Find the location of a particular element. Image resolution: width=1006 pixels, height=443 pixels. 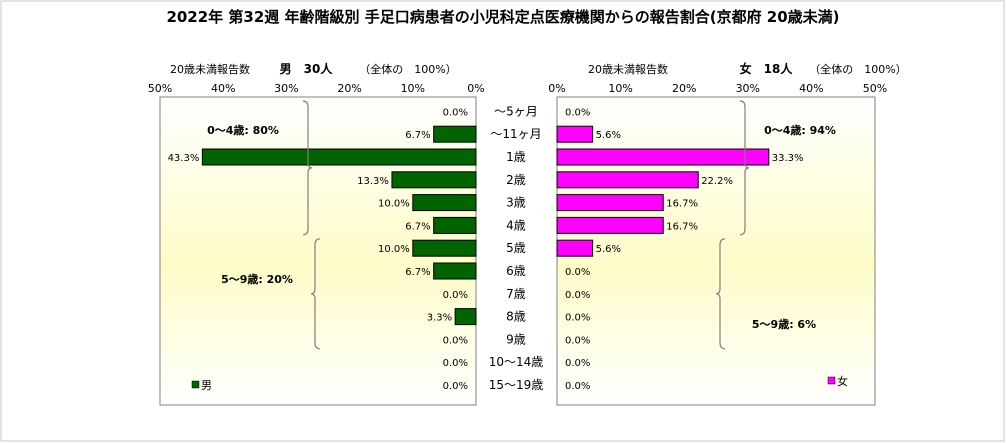

male-count-label: 20歳未満報告数 is located at coordinates (210, 69).